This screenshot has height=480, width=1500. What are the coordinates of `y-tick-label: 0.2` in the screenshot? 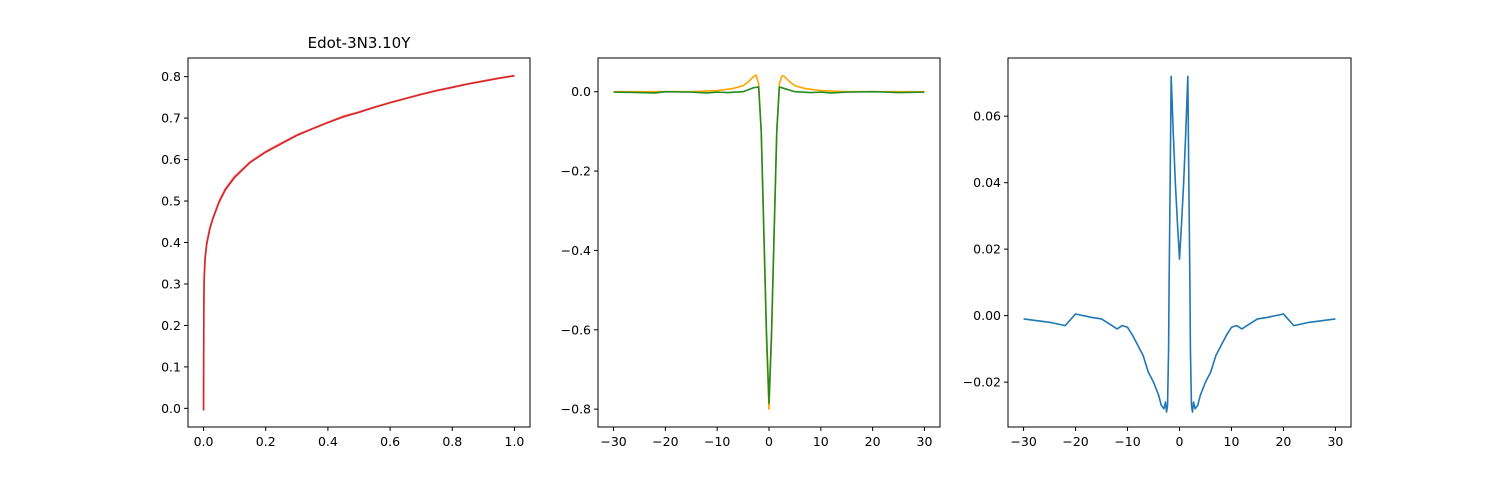 It's located at (171, 325).